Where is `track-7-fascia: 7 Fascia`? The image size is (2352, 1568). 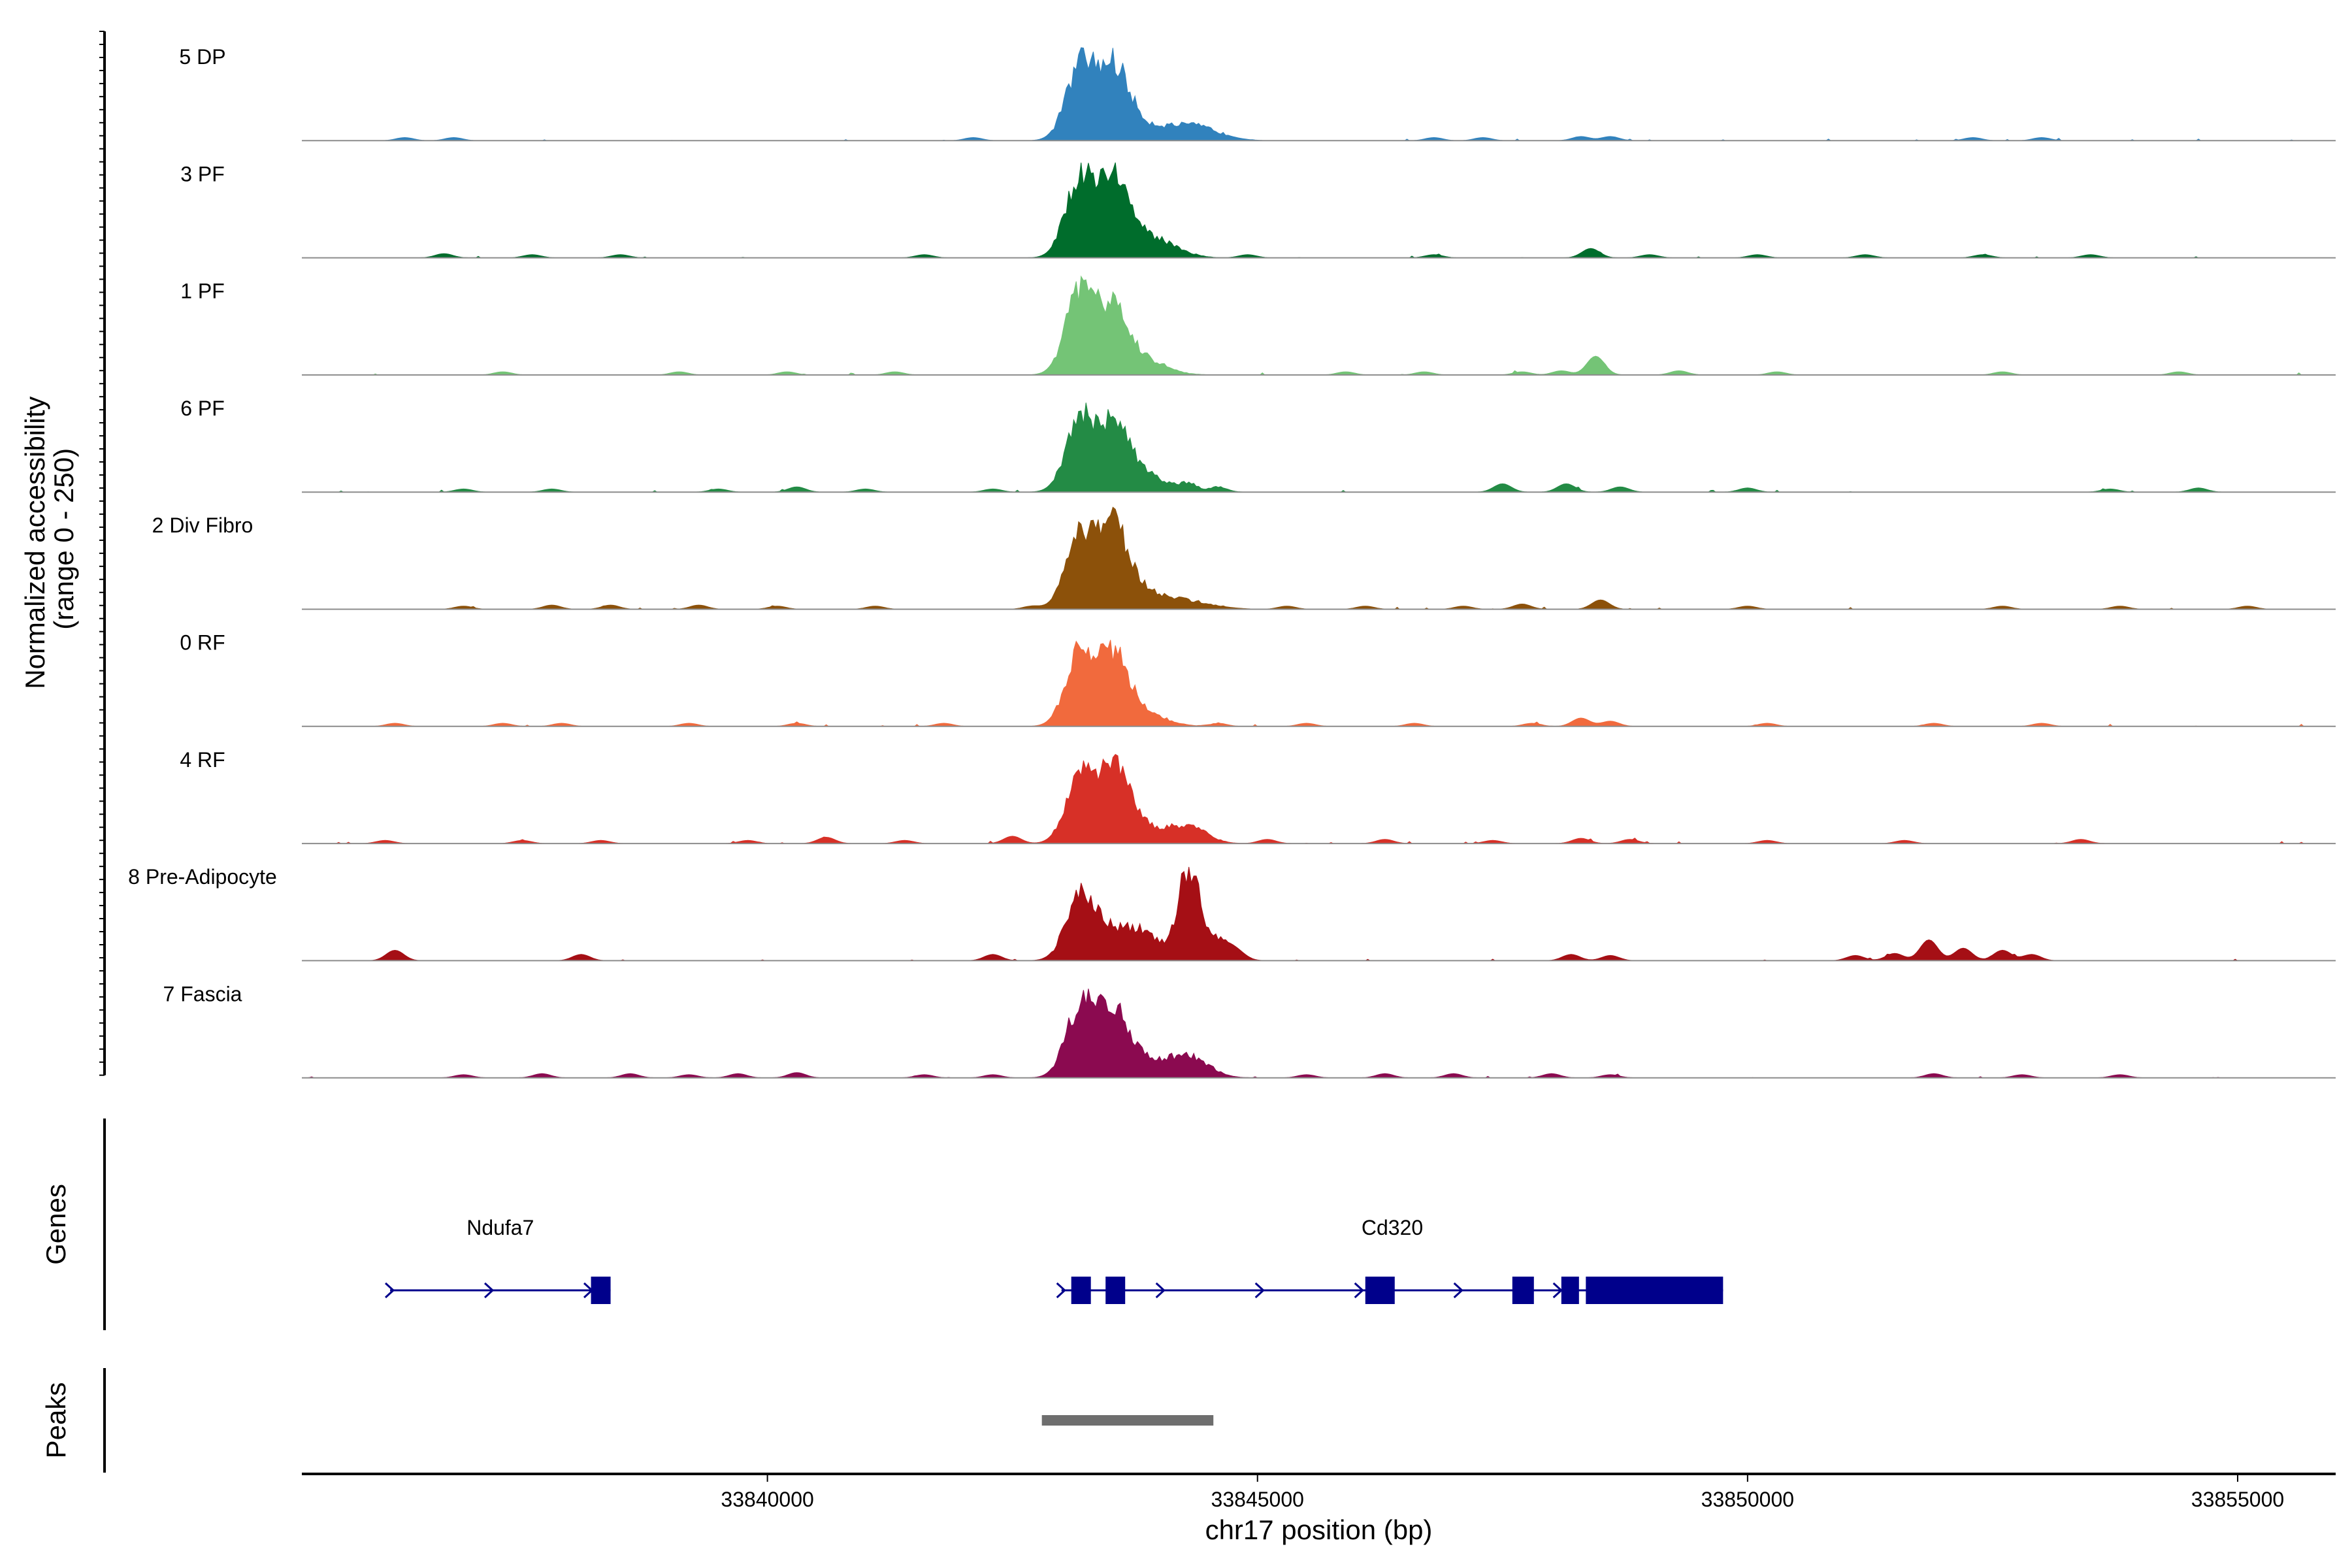 track-7-fascia: 7 Fascia is located at coordinates (1249, 1030).